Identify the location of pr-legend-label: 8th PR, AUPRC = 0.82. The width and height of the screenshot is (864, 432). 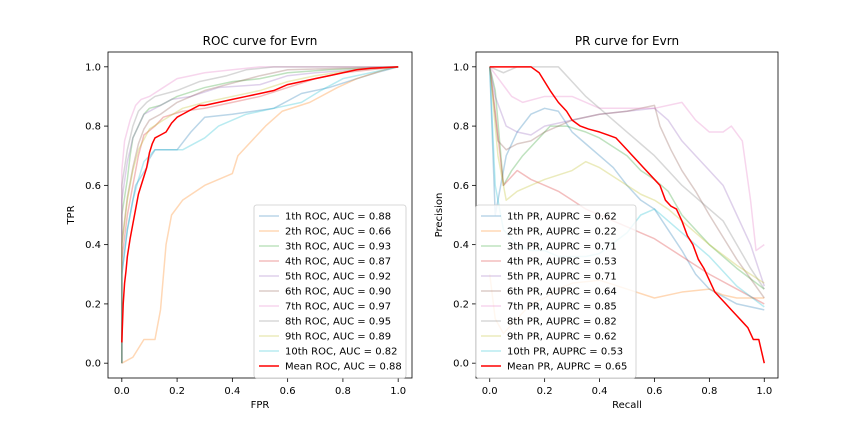
(562, 322).